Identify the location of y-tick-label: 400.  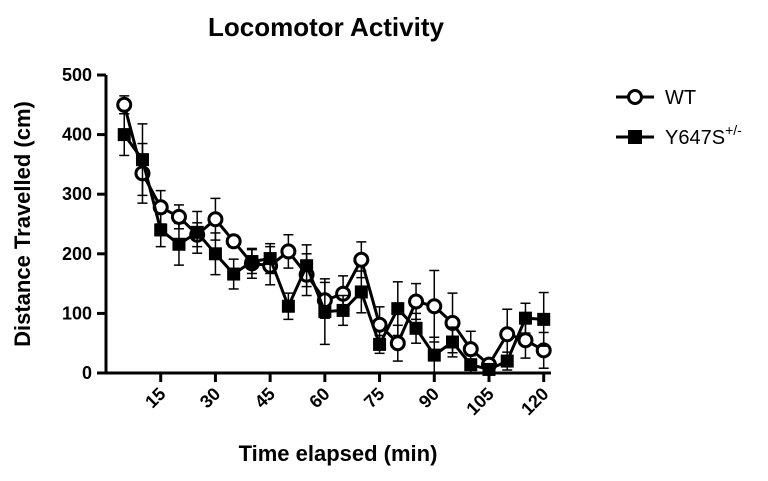
(77, 135).